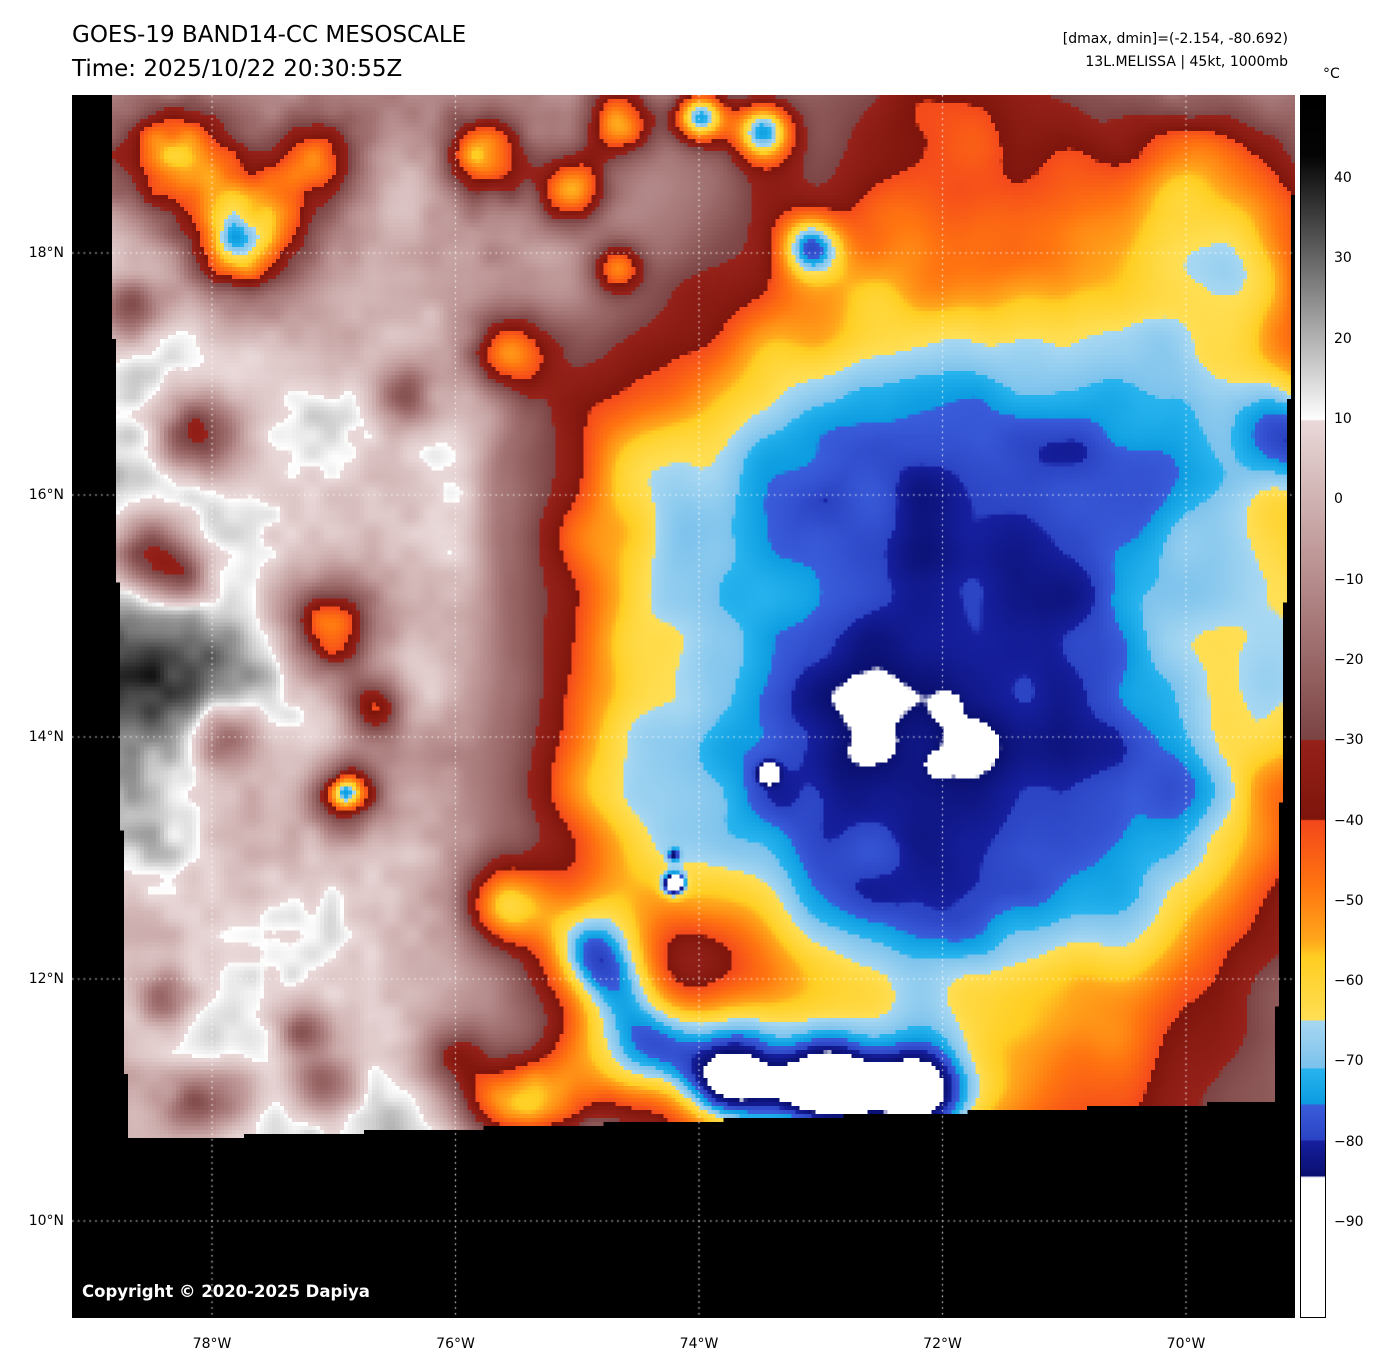 This screenshot has height=1359, width=1390. Describe the element at coordinates (1349, 659) in the screenshot. I see `colorbar-tick-label: −20` at that location.